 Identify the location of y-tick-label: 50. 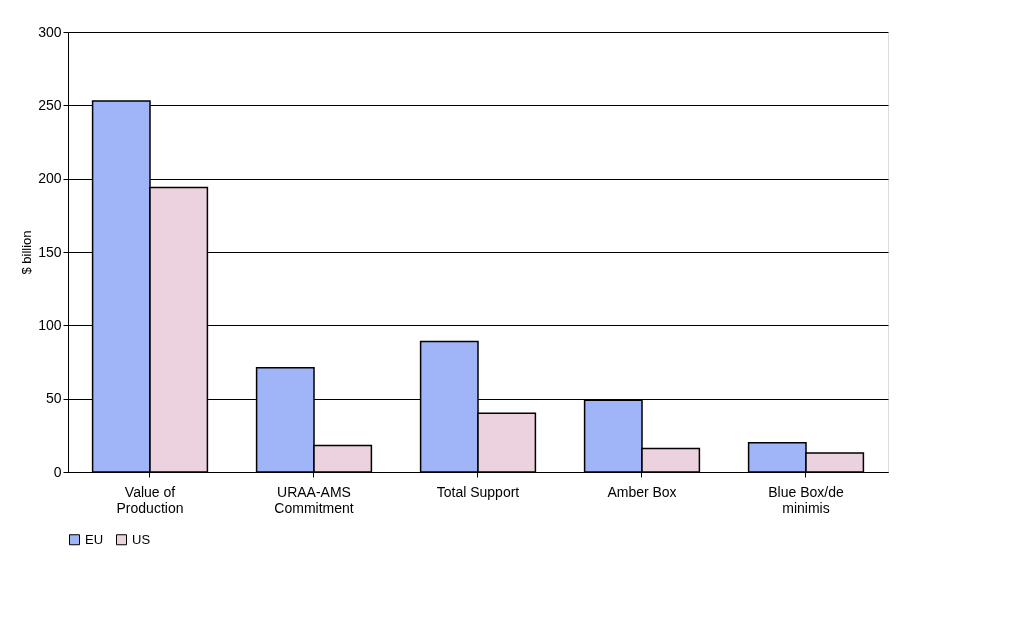
(53, 398).